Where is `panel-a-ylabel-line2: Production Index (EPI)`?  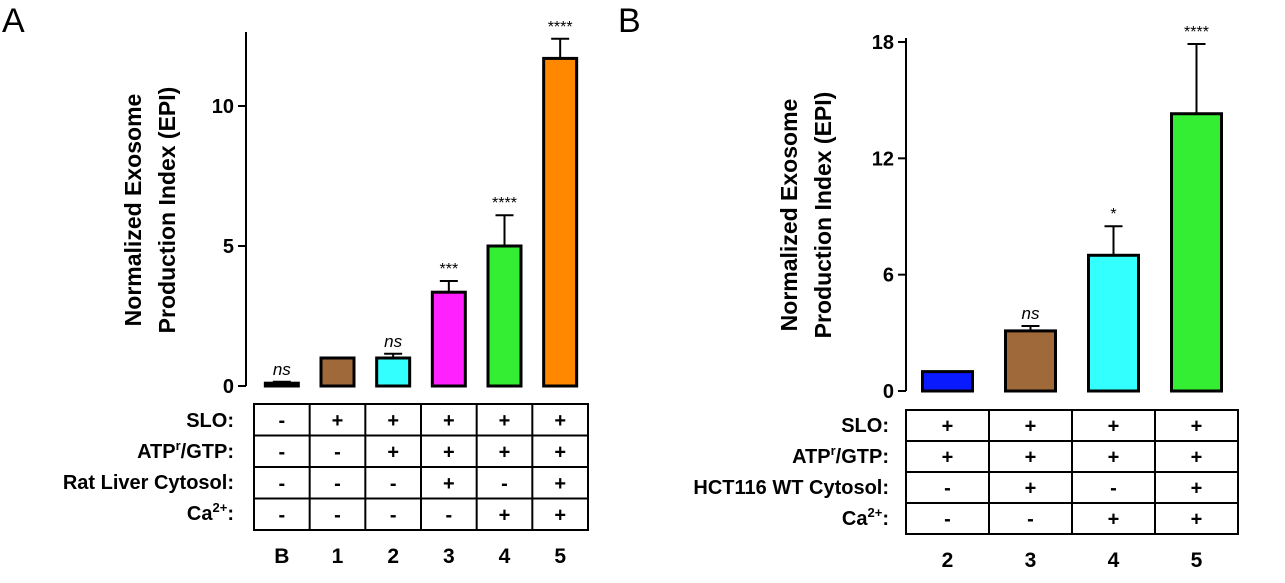 panel-a-ylabel-line2: Production Index (EPI) is located at coordinates (167, 210).